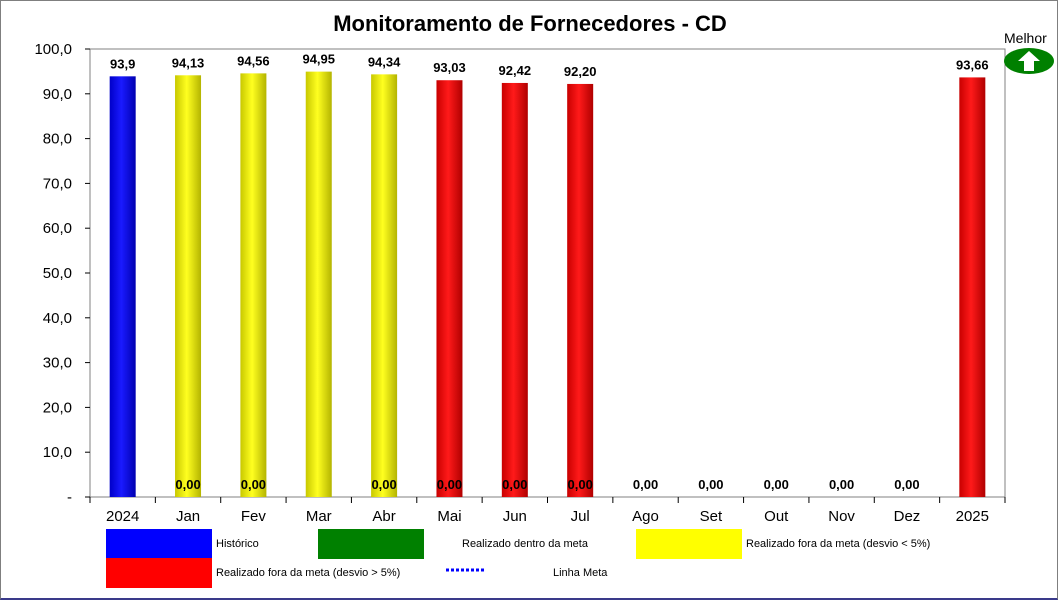  Describe the element at coordinates (645, 516) in the screenshot. I see `x-tick-label: Ago` at that location.